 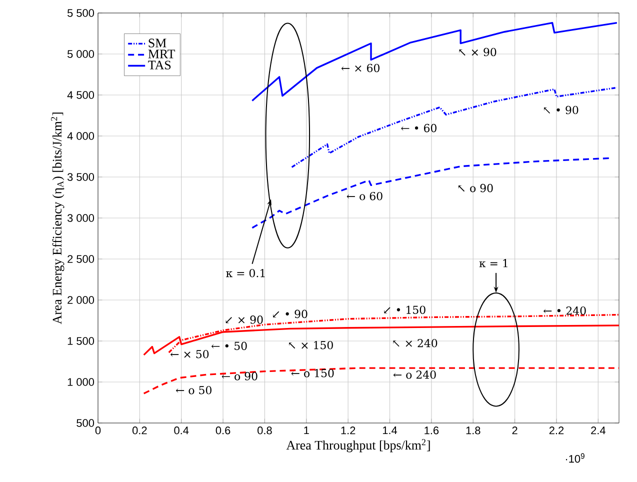 What do you see at coordinates (80, 218) in the screenshot?
I see `y-tick-label: 3 000` at bounding box center [80, 218].